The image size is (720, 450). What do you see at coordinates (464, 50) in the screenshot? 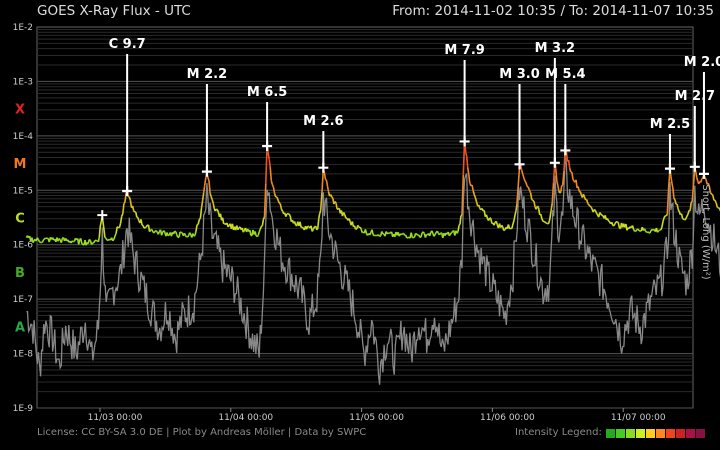
I see `flare-label: M 7.9` at bounding box center [464, 50].